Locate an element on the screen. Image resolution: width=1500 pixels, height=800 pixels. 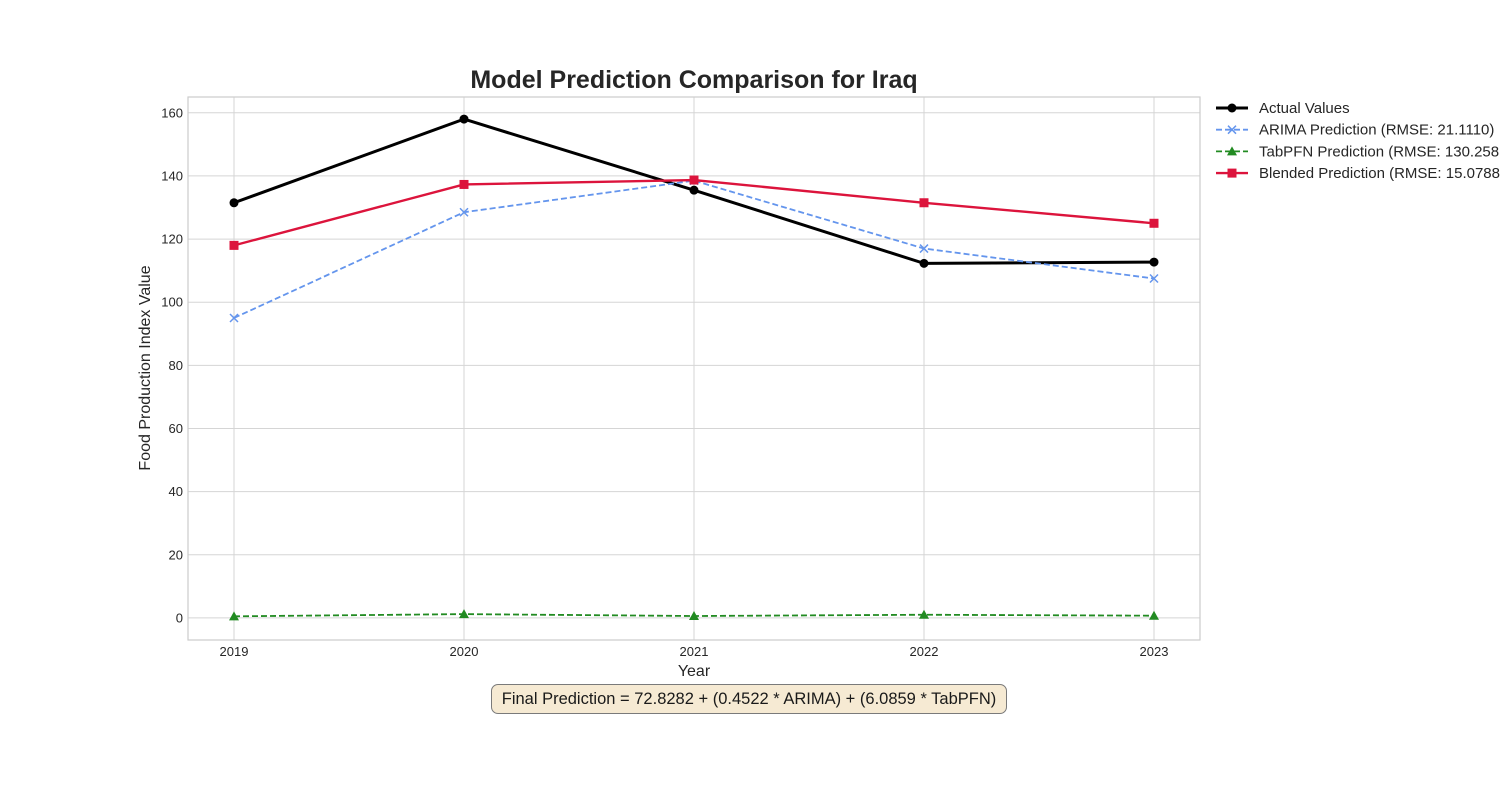
y-tick-label: 80 is located at coordinates (176, 365).